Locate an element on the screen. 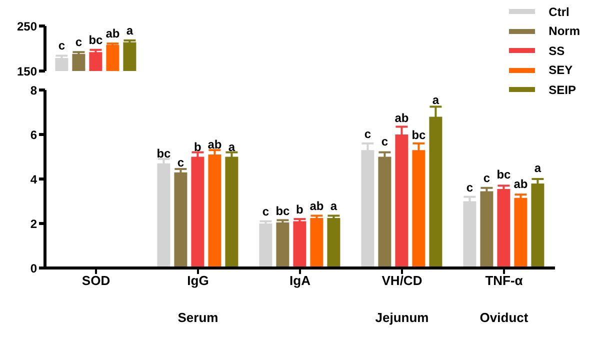 The image size is (600, 340). legend-label: SS is located at coordinates (556, 51).